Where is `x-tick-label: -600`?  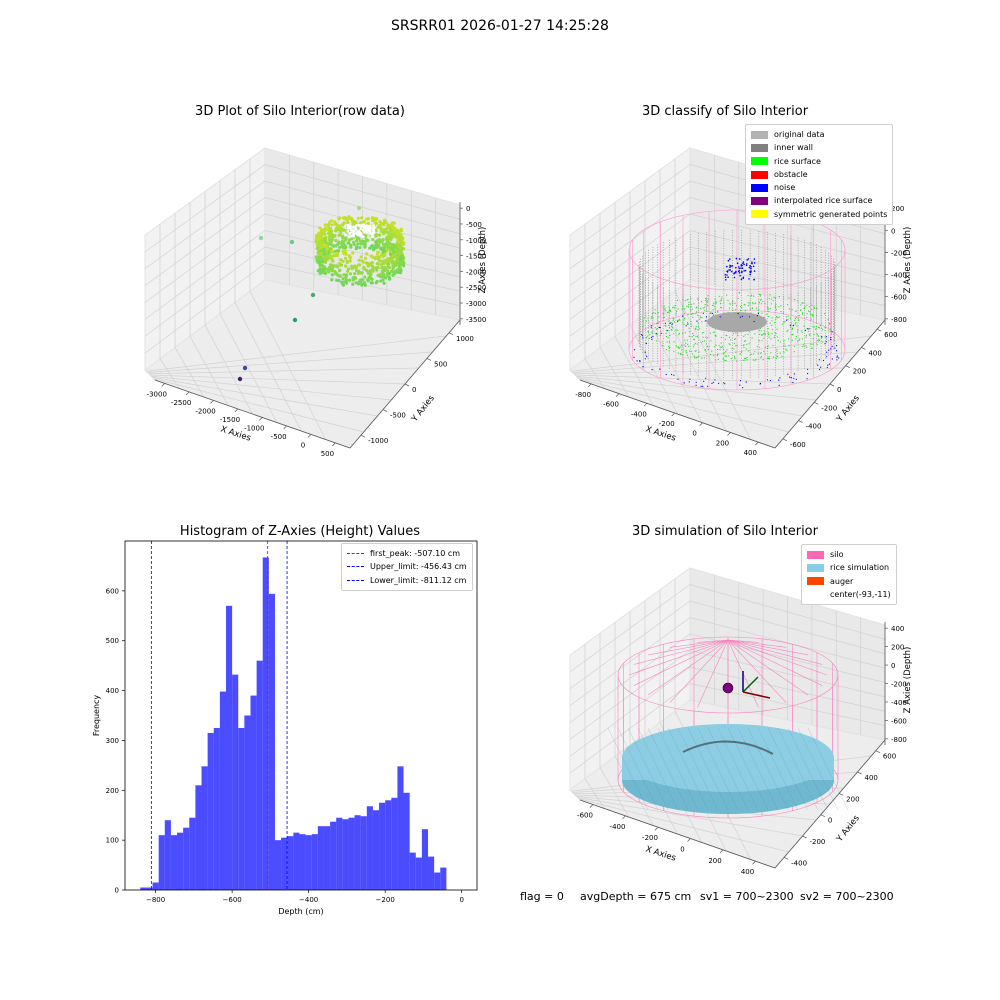
x-tick-label: -600 is located at coordinates (611, 405).